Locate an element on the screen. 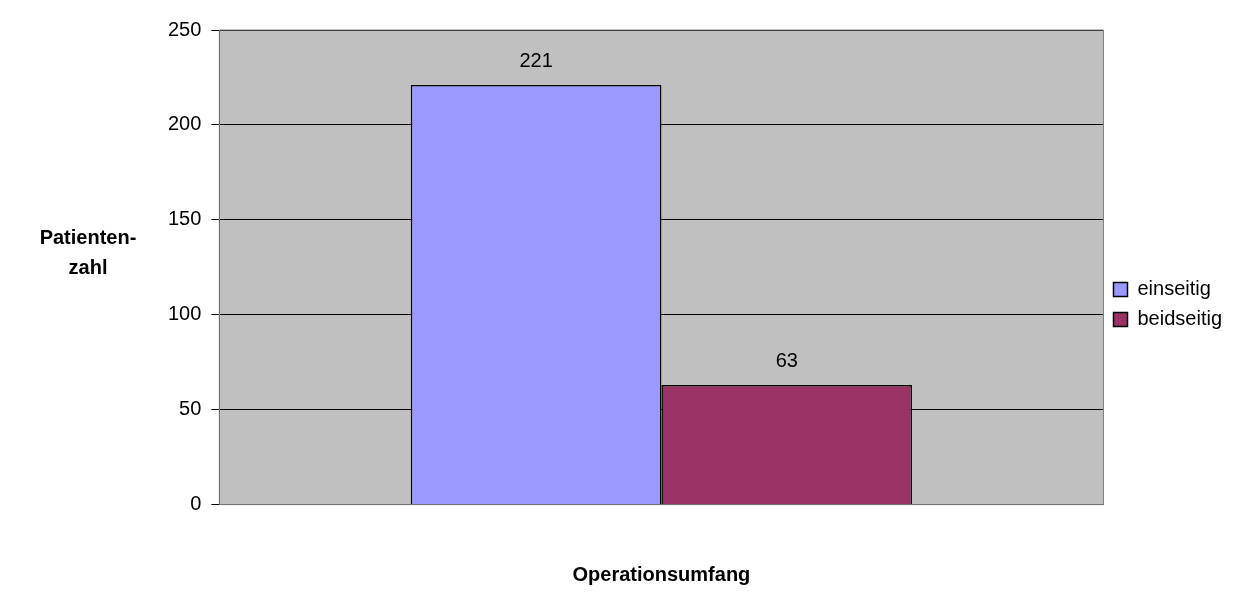 This screenshot has height=599, width=1250. y-tick-label: 200 is located at coordinates (184, 123).